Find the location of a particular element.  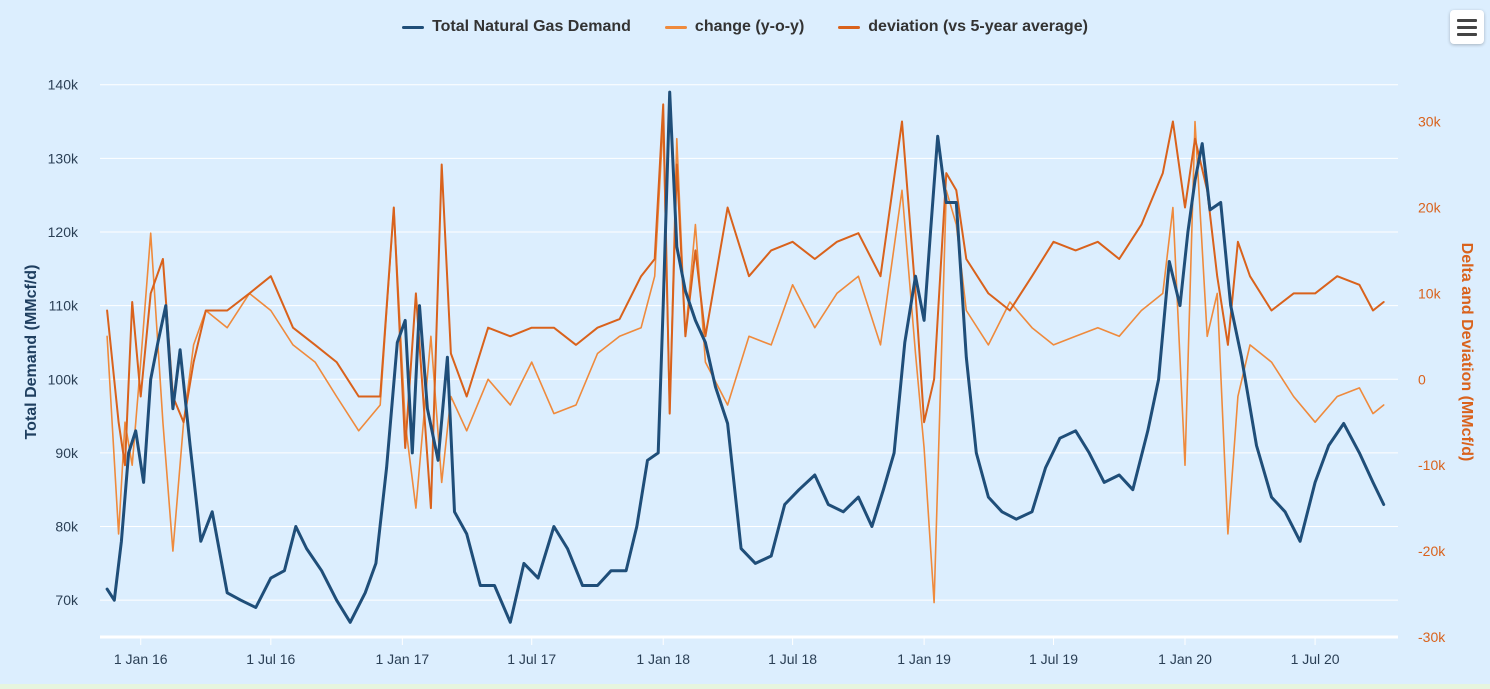

y2-tick-label: -10k is located at coordinates (1432, 465).